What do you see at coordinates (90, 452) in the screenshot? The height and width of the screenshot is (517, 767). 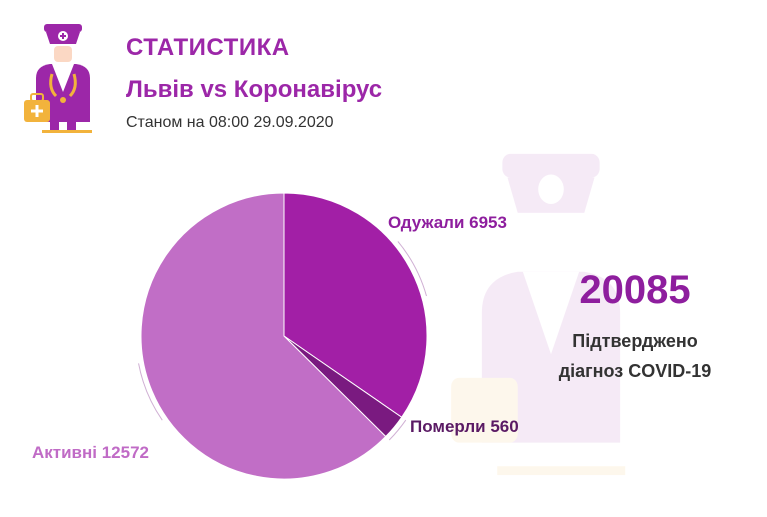 I see `pie-label-active: Активні 12572` at bounding box center [90, 452].